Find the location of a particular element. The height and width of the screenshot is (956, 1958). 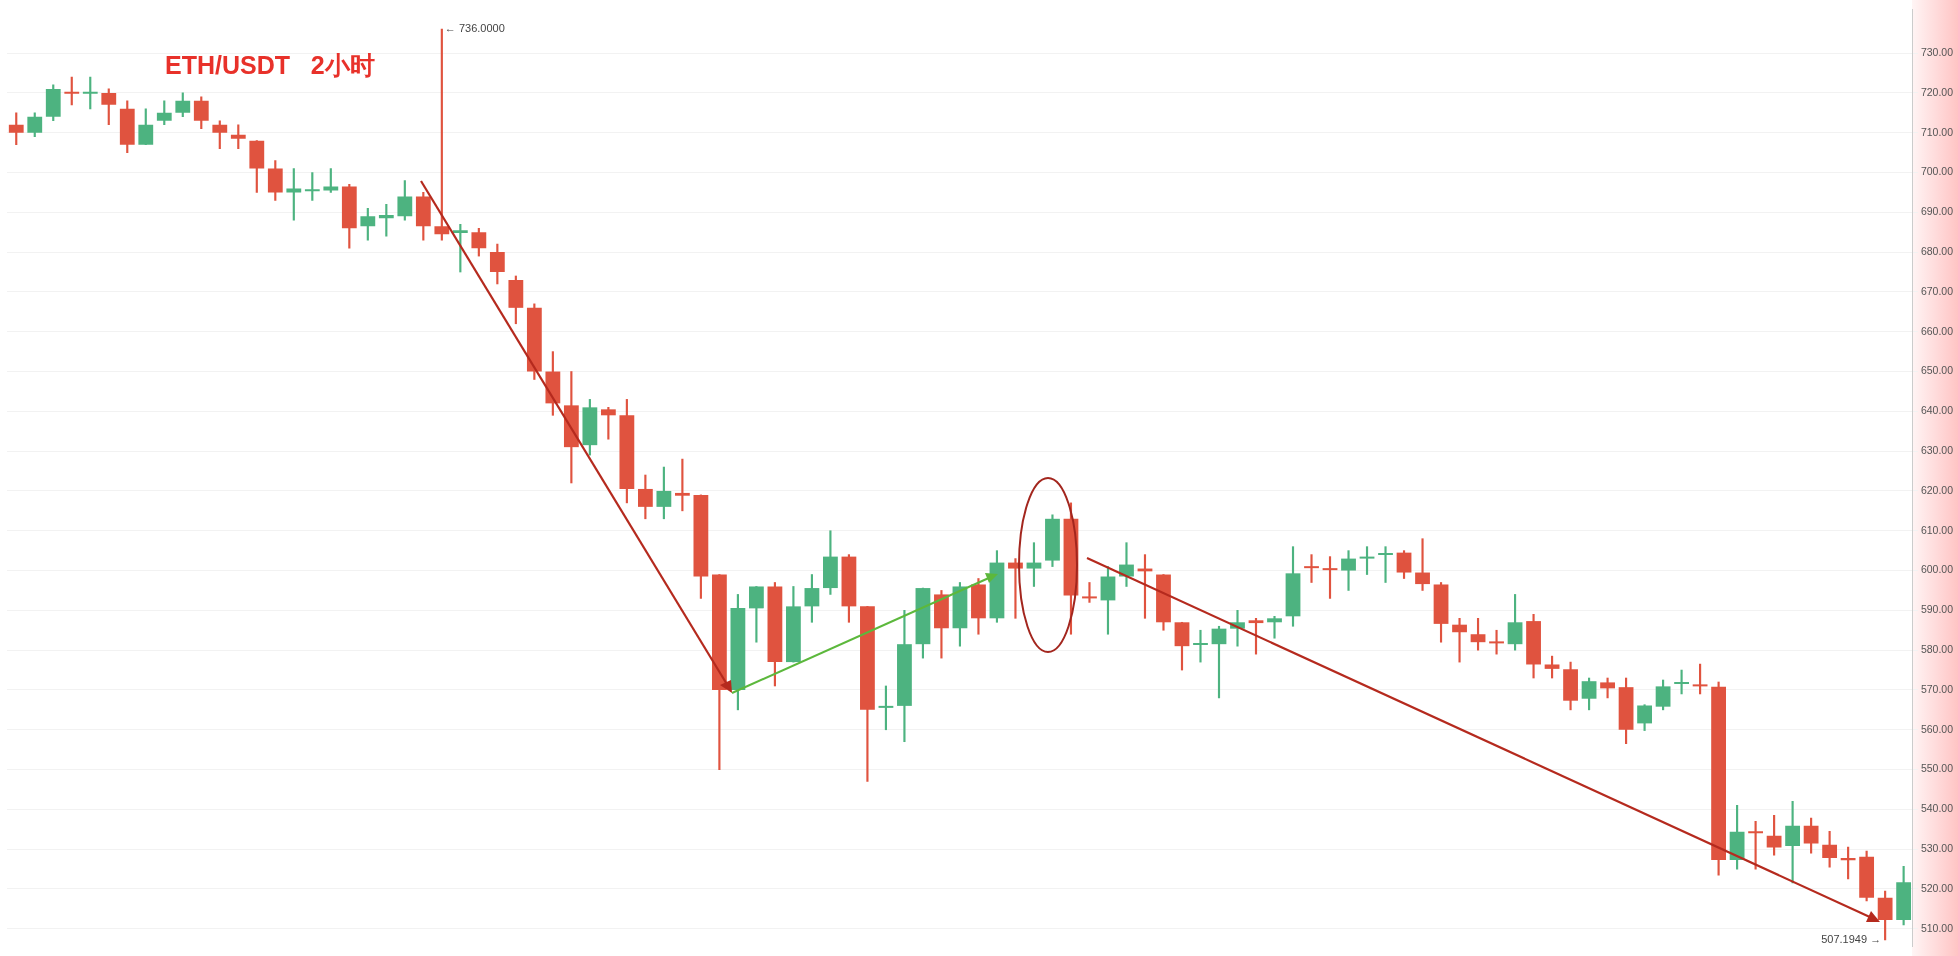

y-tick-label: 510.00 is located at coordinates (1937, 927).